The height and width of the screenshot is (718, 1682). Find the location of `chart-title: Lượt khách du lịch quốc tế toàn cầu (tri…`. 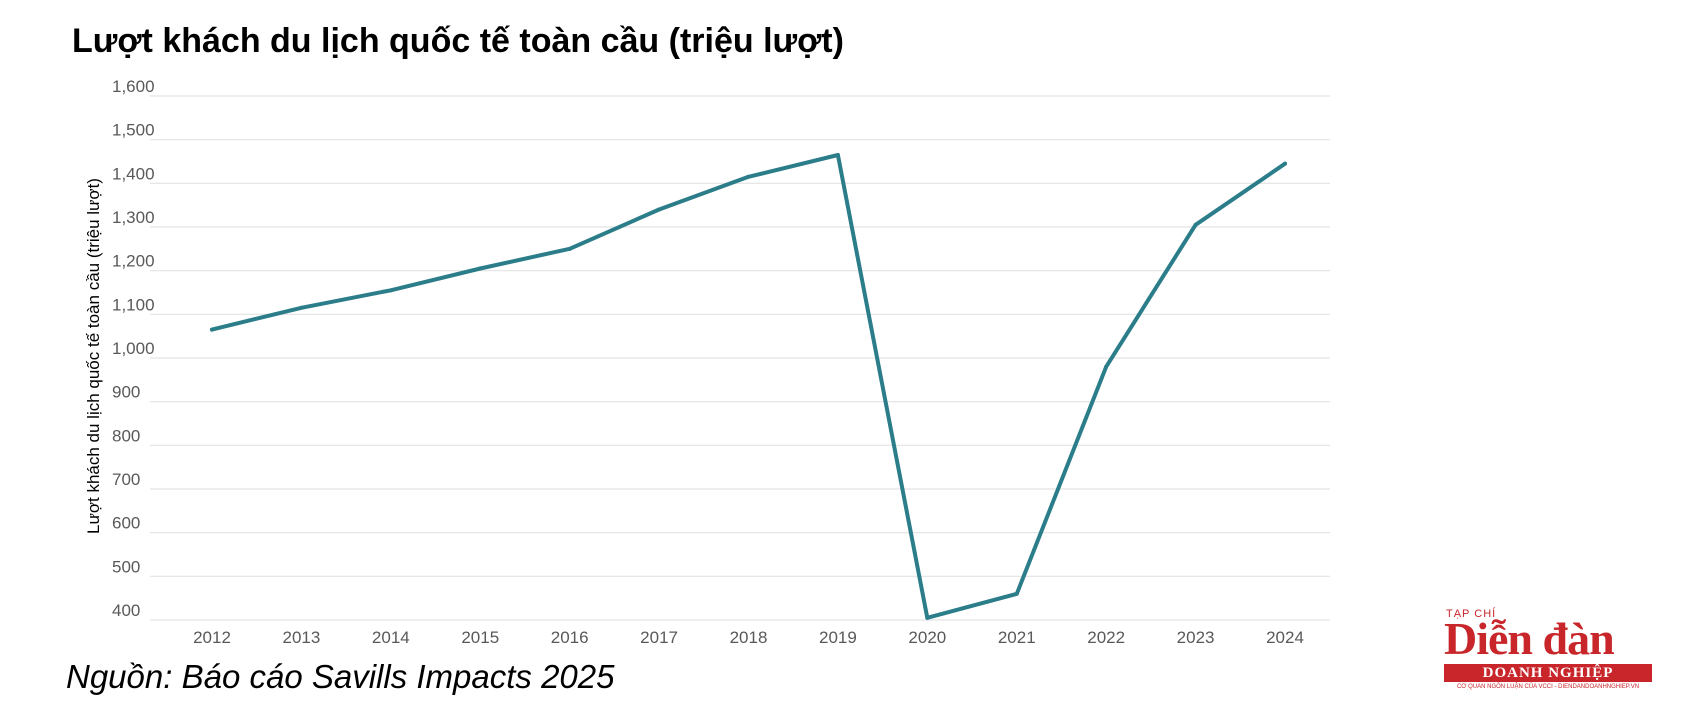

chart-title: Lượt khách du lịch quốc tế toàn cầu (tri… is located at coordinates (458, 41).